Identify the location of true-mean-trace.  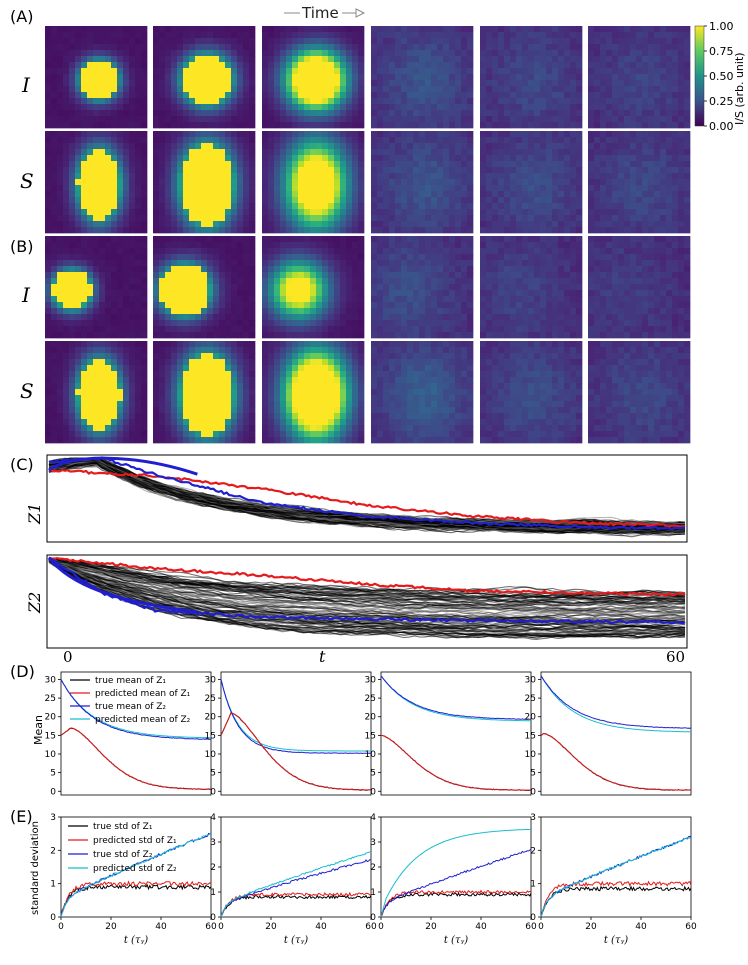
(367, 590).